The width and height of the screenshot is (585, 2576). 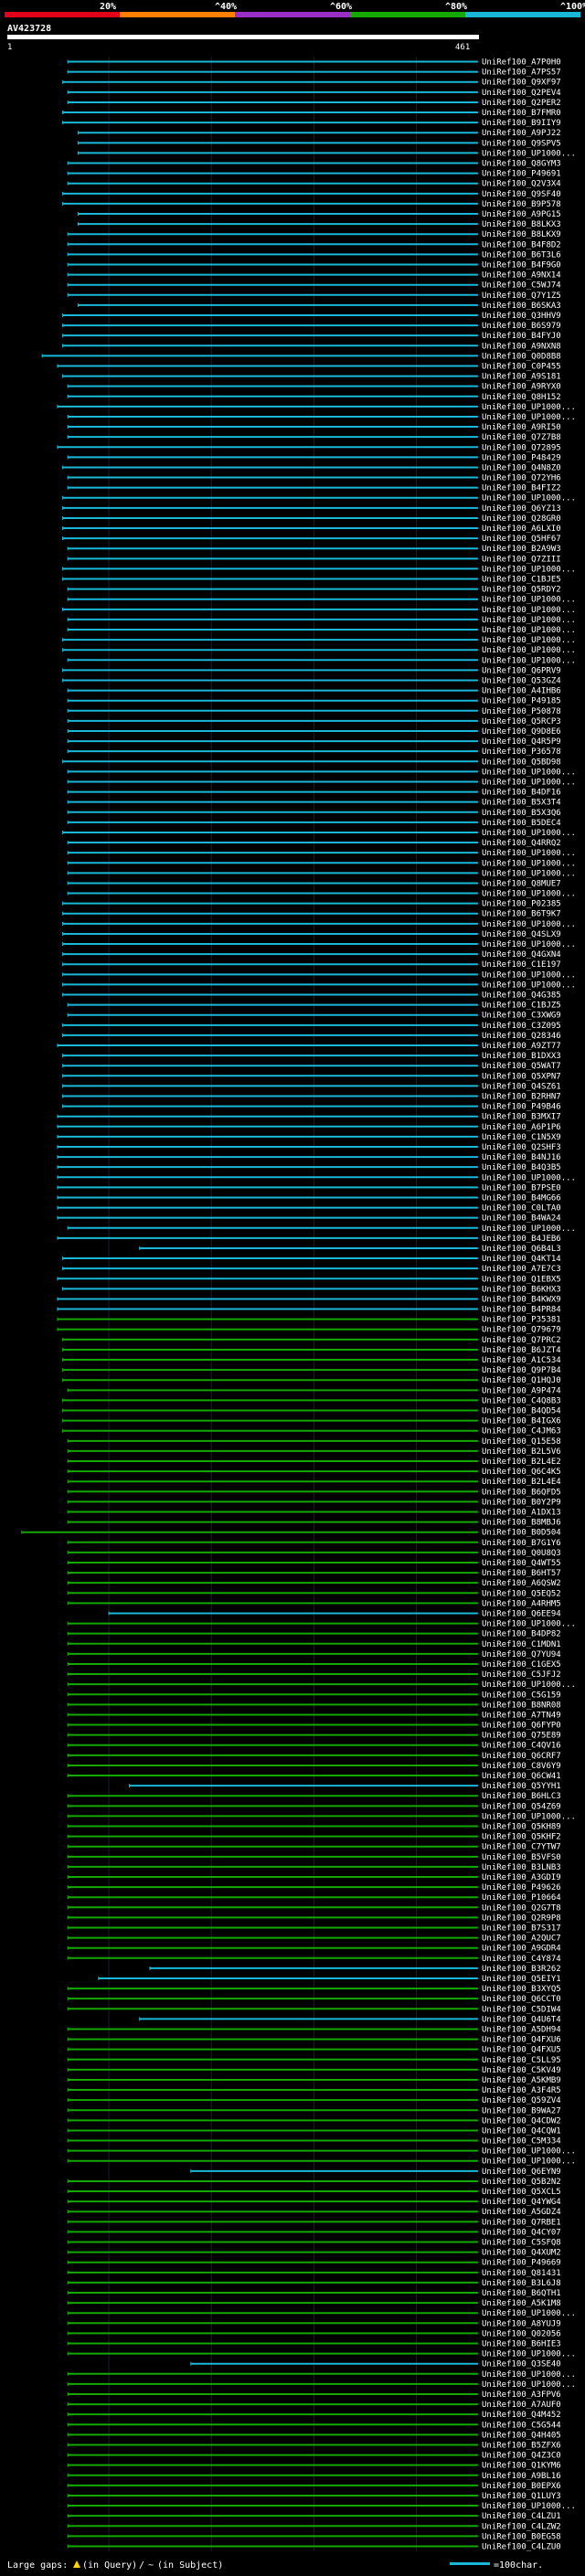 What do you see at coordinates (521, 1969) in the screenshot?
I see `hit-label: UniRef100_B3R262` at bounding box center [521, 1969].